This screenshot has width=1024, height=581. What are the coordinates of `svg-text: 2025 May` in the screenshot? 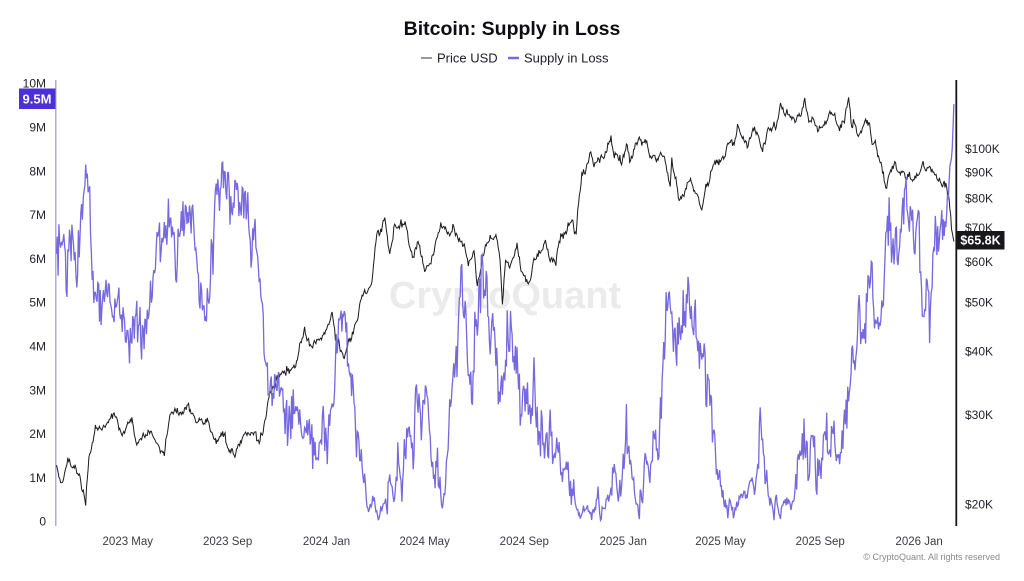 It's located at (720, 542).